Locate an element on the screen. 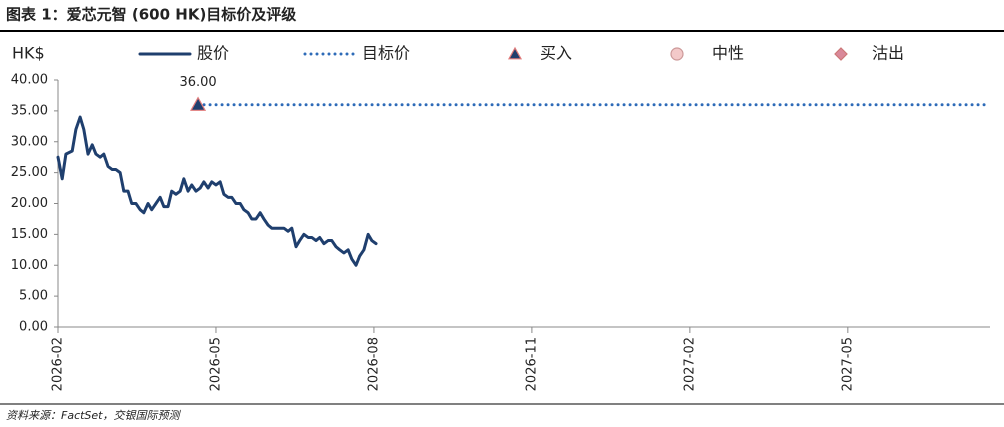 The image size is (1004, 427). marker-circle is located at coordinates (677, 54).